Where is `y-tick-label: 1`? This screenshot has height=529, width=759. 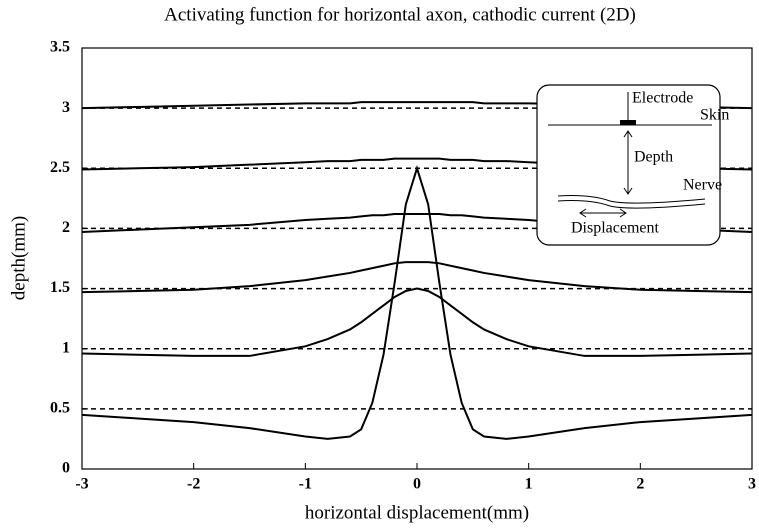 y-tick-label: 1 is located at coordinates (66, 347).